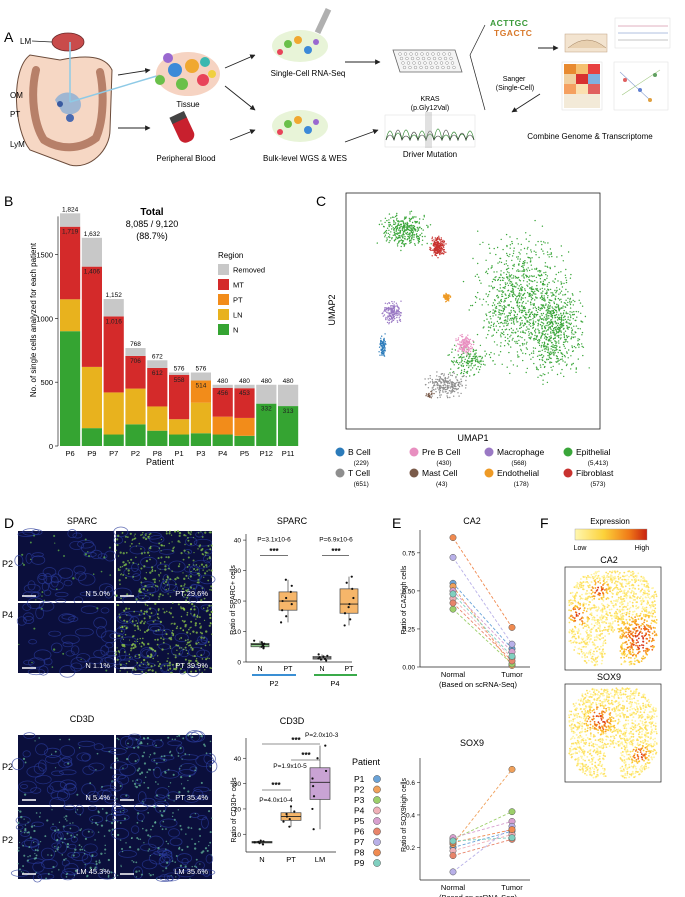  What do you see at coordinates (27, 607) in the screenshot?
I see `nucleus-ring` at bounding box center [27, 607].